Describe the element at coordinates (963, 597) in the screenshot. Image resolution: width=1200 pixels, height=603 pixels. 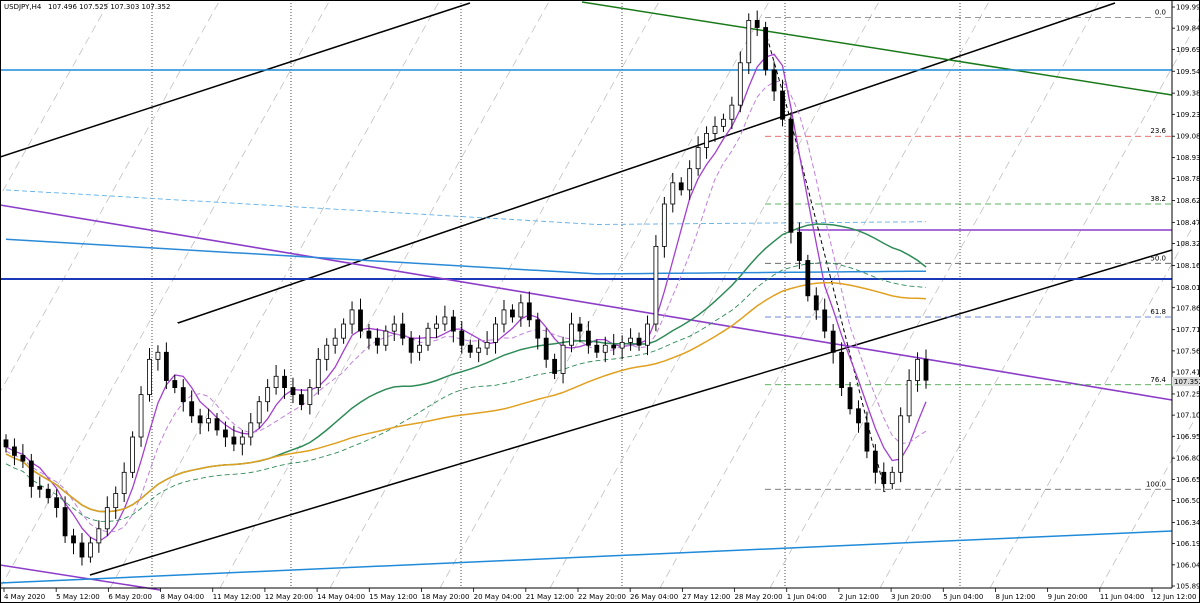
I see `x-tick-label: 5 Jun 04:00` at that location.